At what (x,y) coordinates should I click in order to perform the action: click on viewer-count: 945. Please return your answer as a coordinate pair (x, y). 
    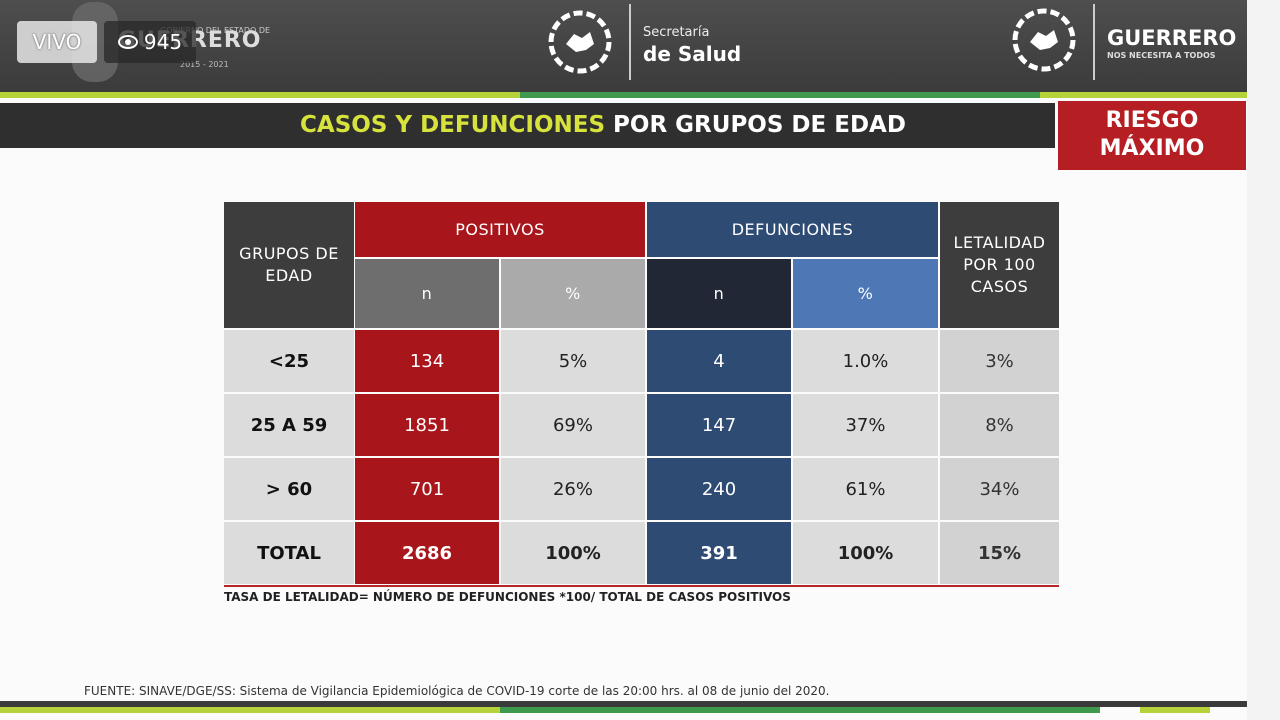
    Looking at the image, I should click on (150, 42).